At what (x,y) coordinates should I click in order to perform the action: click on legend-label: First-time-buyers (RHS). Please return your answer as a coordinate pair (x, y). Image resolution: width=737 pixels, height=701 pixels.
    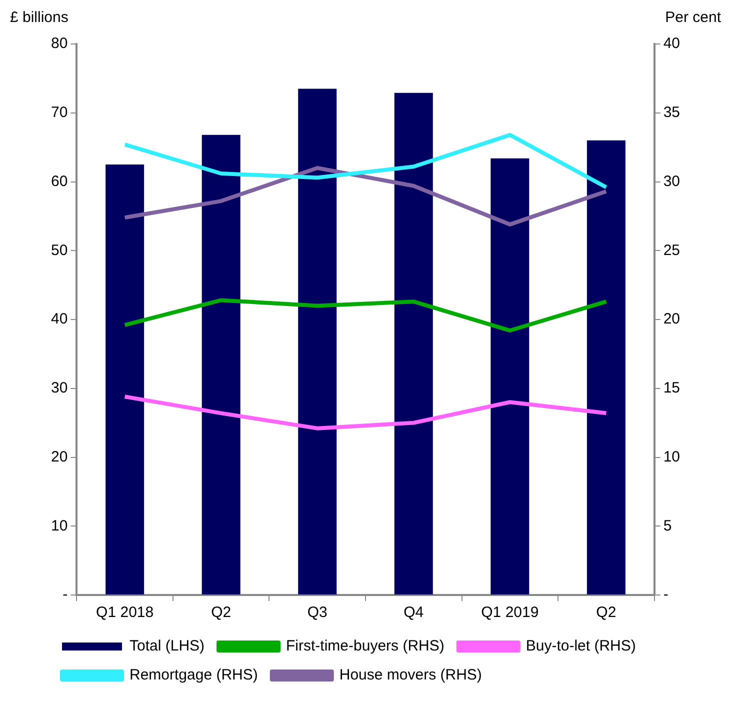
    Looking at the image, I should click on (365, 646).